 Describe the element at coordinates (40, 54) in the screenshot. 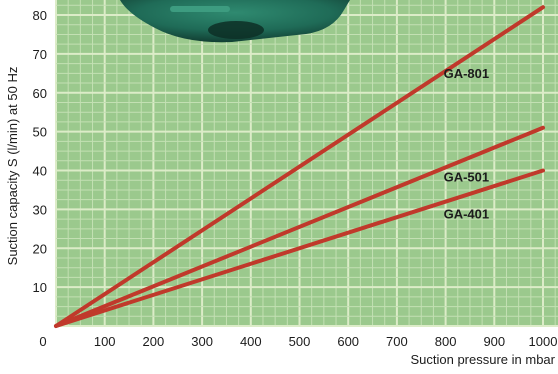

I see `y-tick-label: 70` at that location.